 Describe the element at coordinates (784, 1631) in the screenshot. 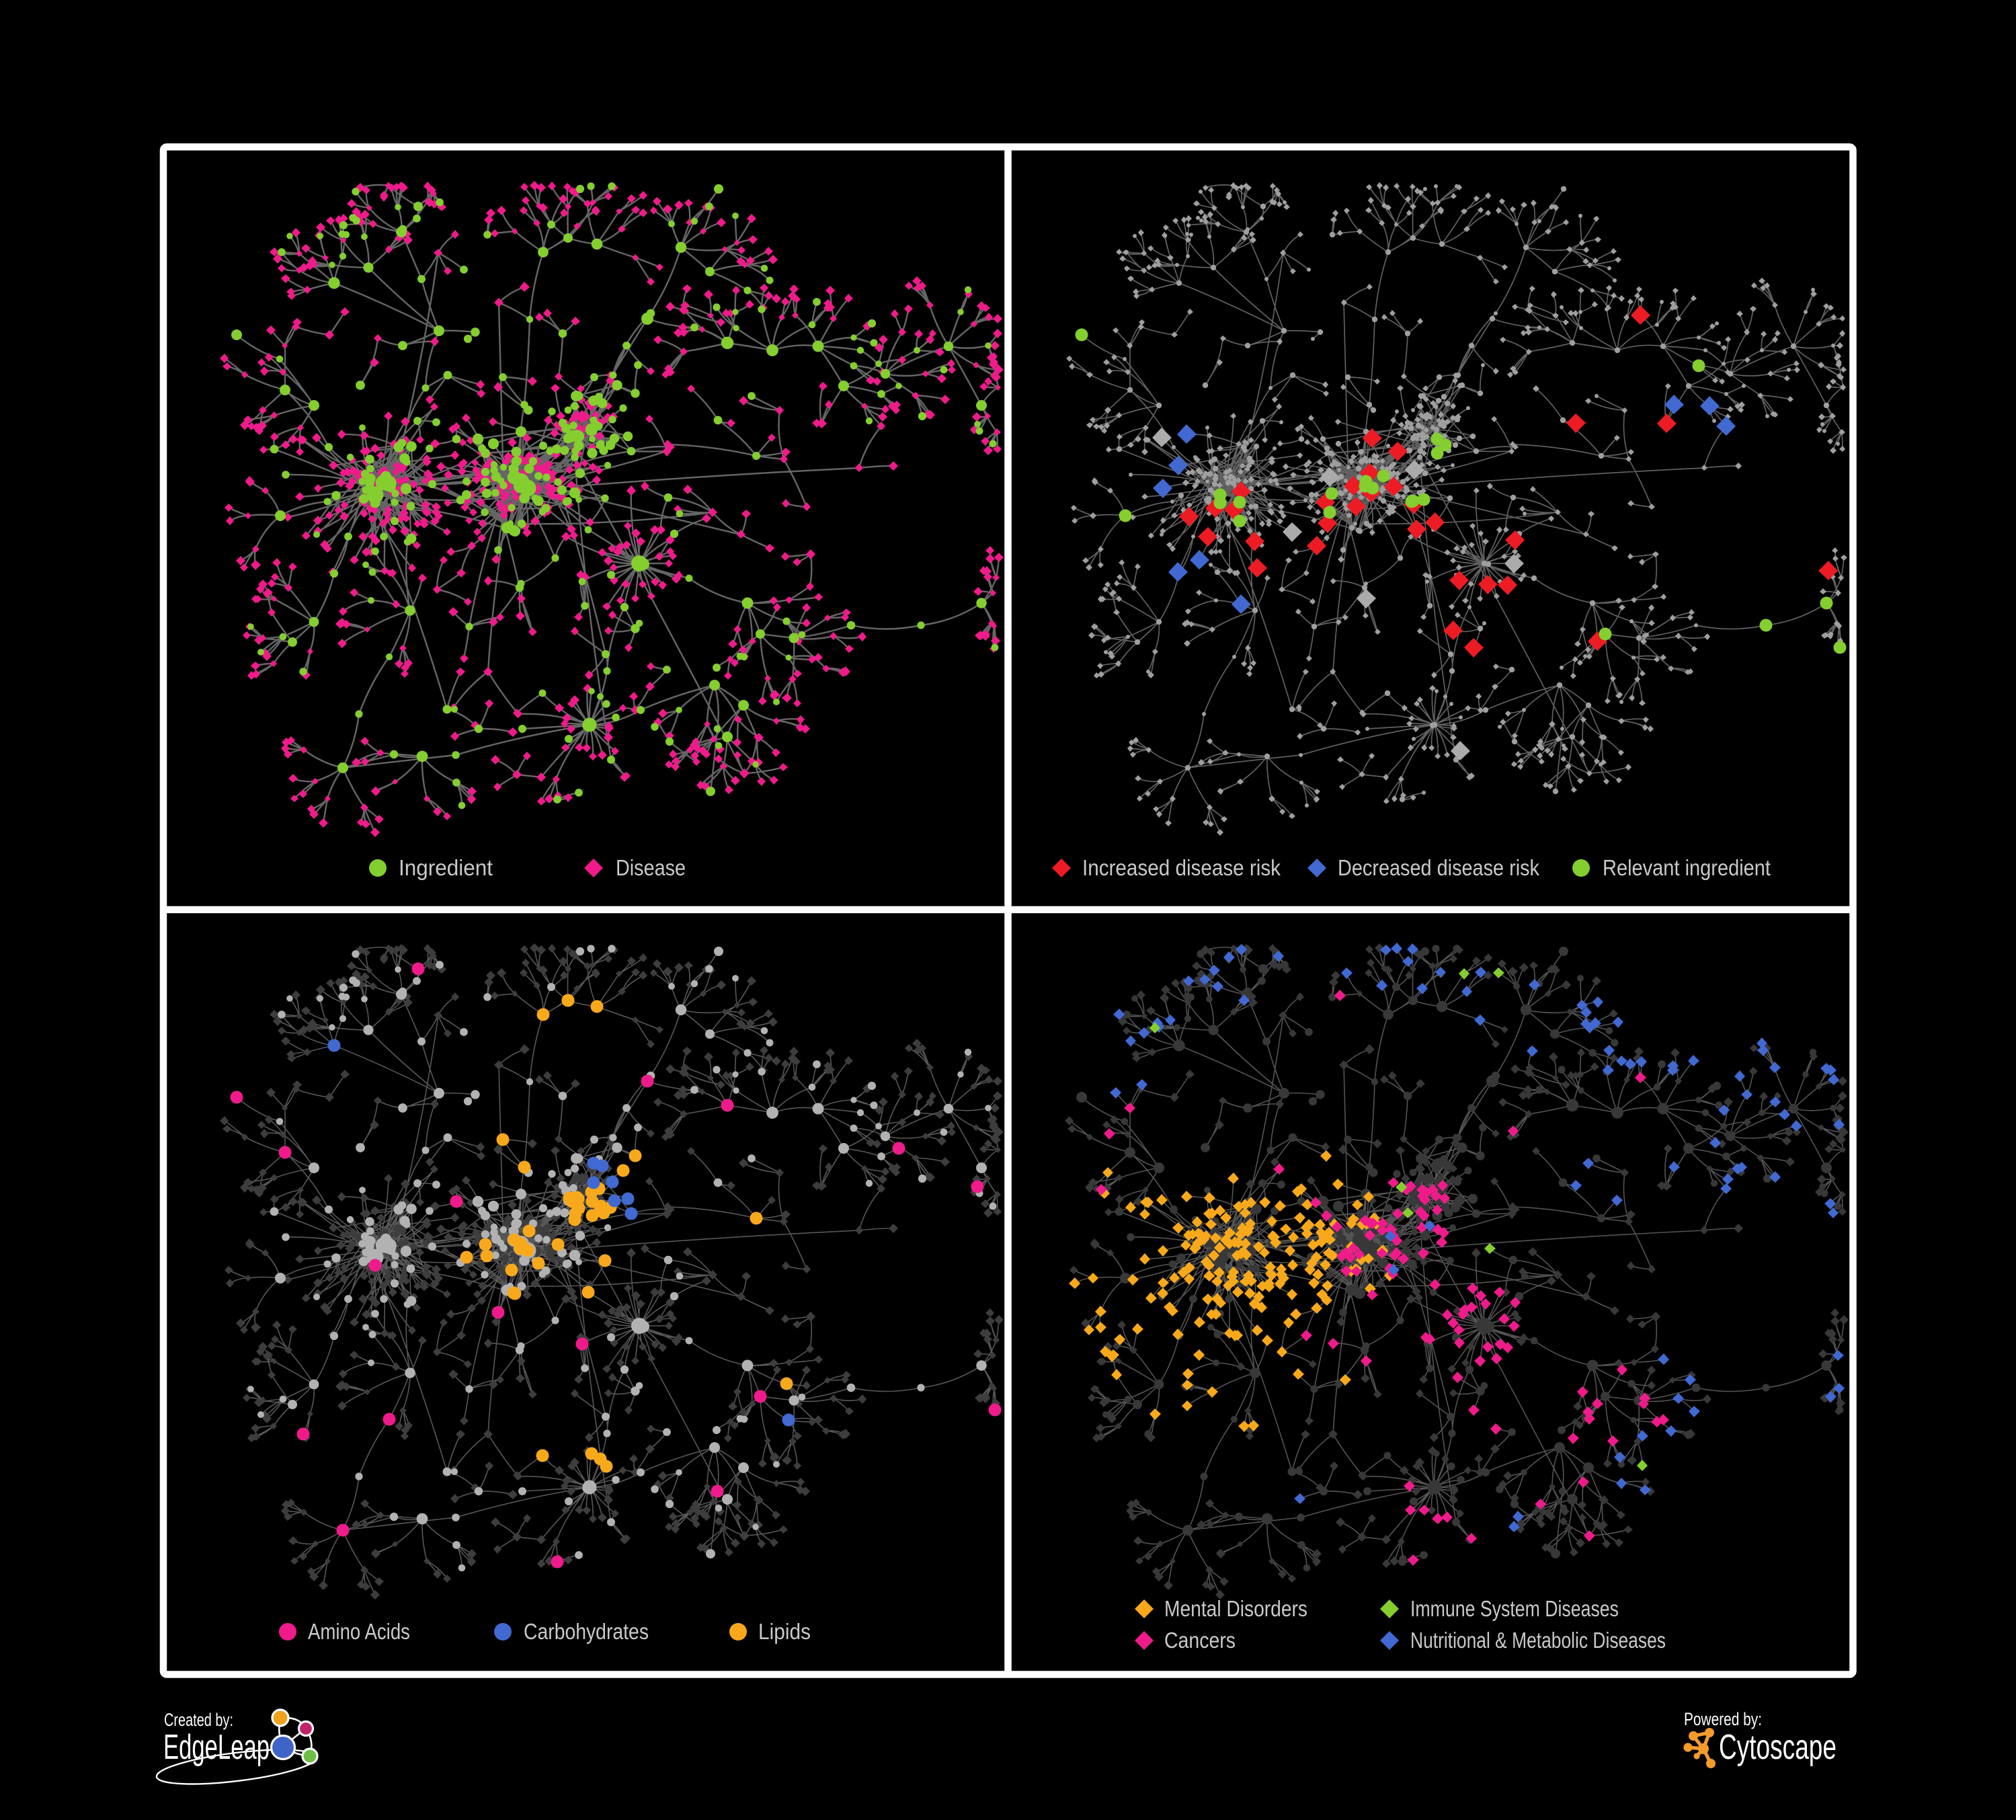

I see `svg-text: Lipids` at that location.